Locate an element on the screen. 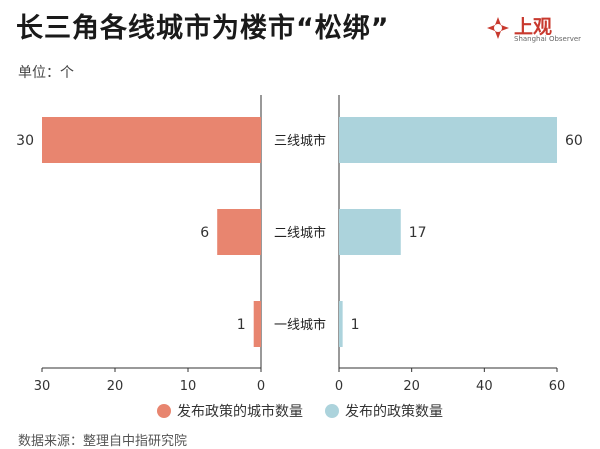 Image resolution: width=600 pixels, height=449 pixels. brand-logo: 上观 Shanghai Observer is located at coordinates (541, 30).